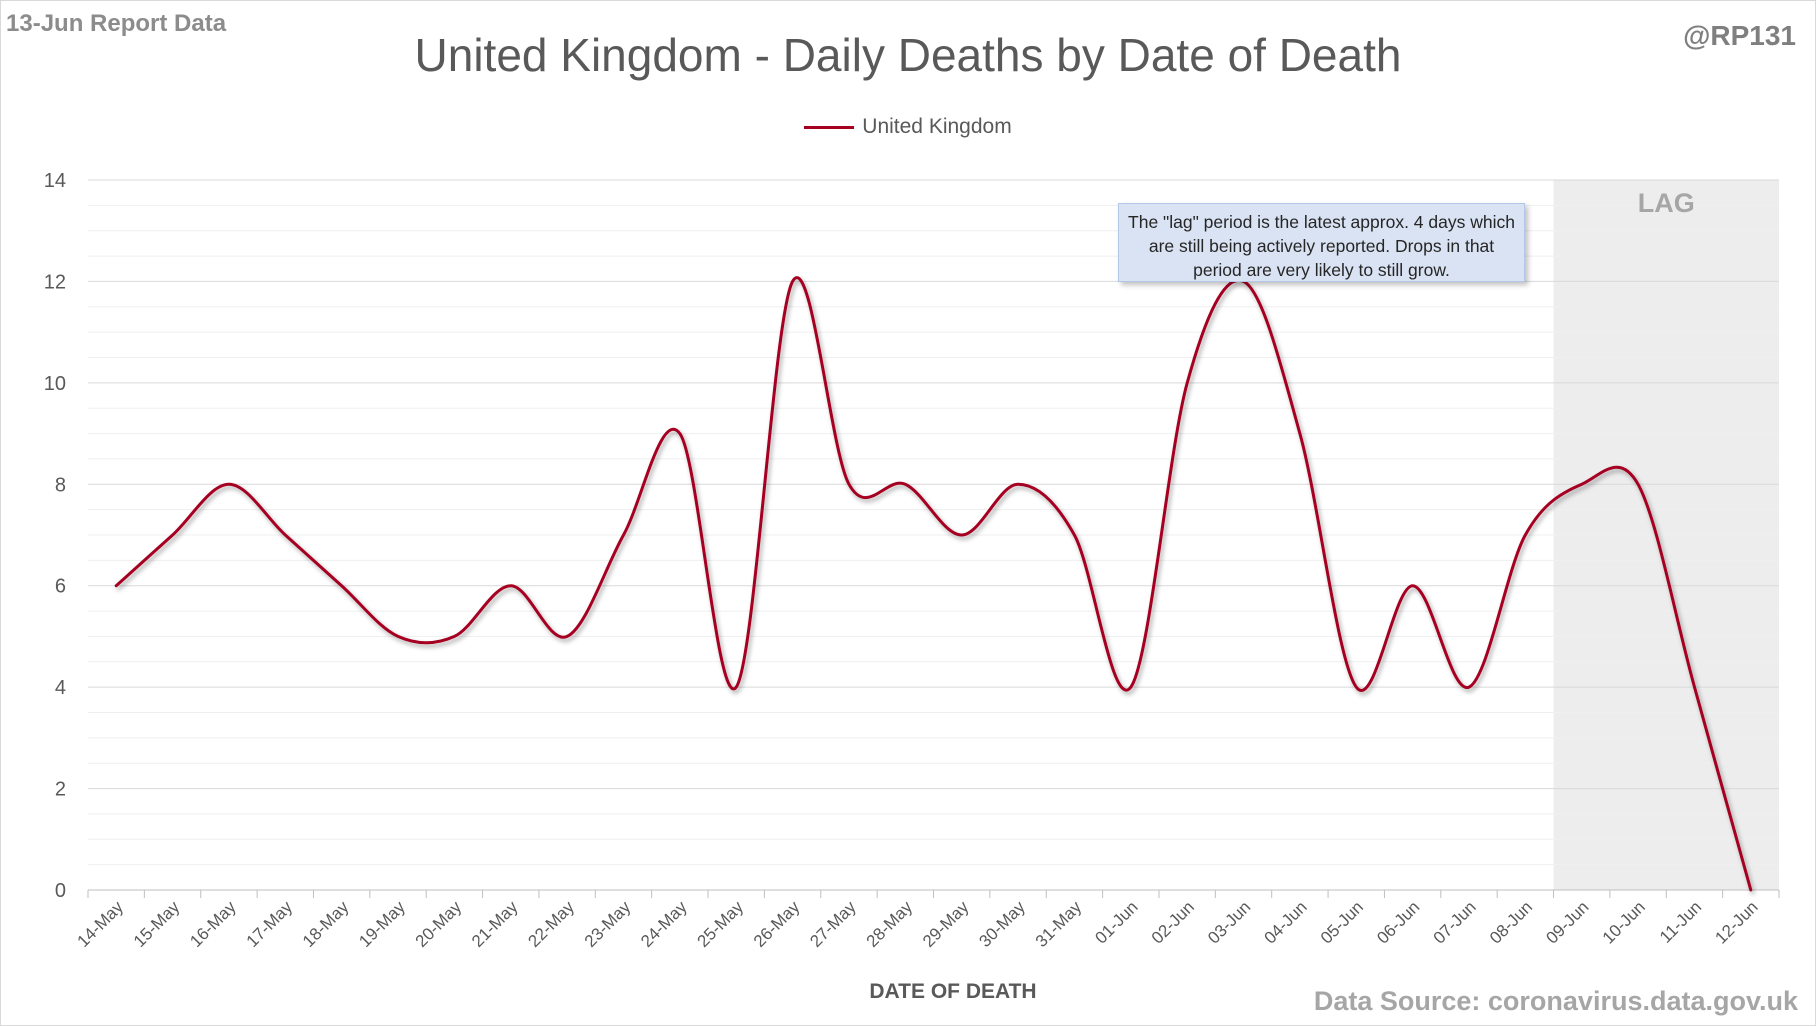 Image resolution: width=1816 pixels, height=1026 pixels. What do you see at coordinates (213, 924) in the screenshot?
I see `x-tick-label: 16-May` at bounding box center [213, 924].